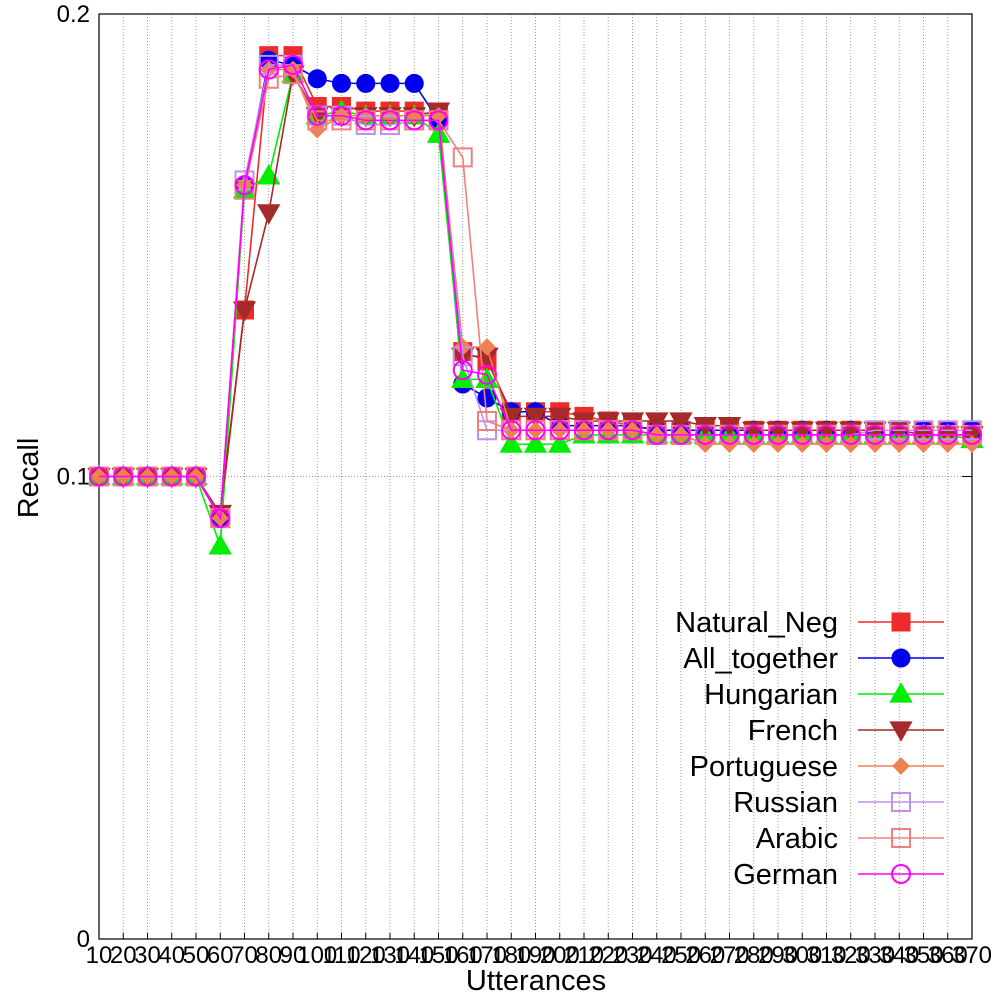  What do you see at coordinates (850, 839) in the screenshot?
I see `legend-item: Arabic` at bounding box center [850, 839].